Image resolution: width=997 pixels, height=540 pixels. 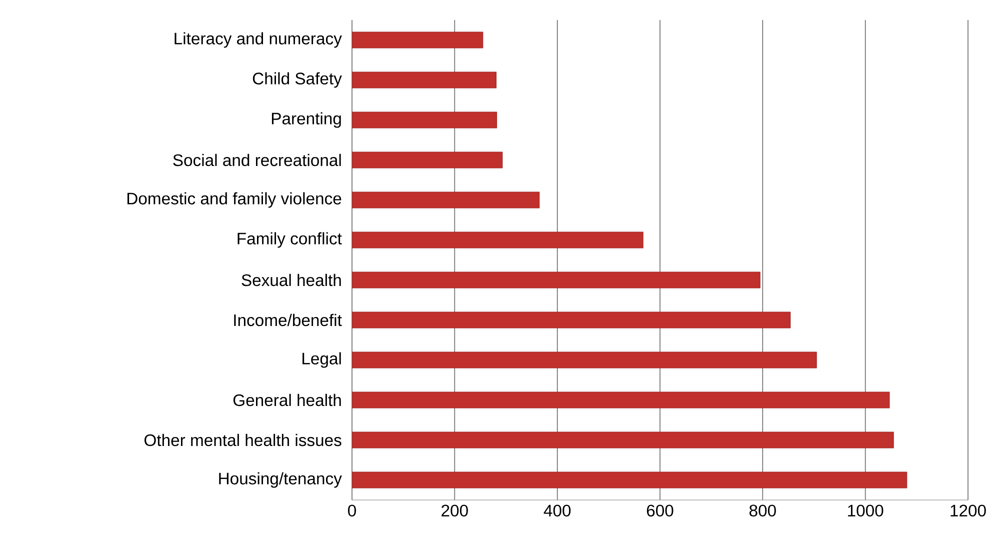 What do you see at coordinates (297, 80) in the screenshot?
I see `y-tick-label: Child Safety` at bounding box center [297, 80].